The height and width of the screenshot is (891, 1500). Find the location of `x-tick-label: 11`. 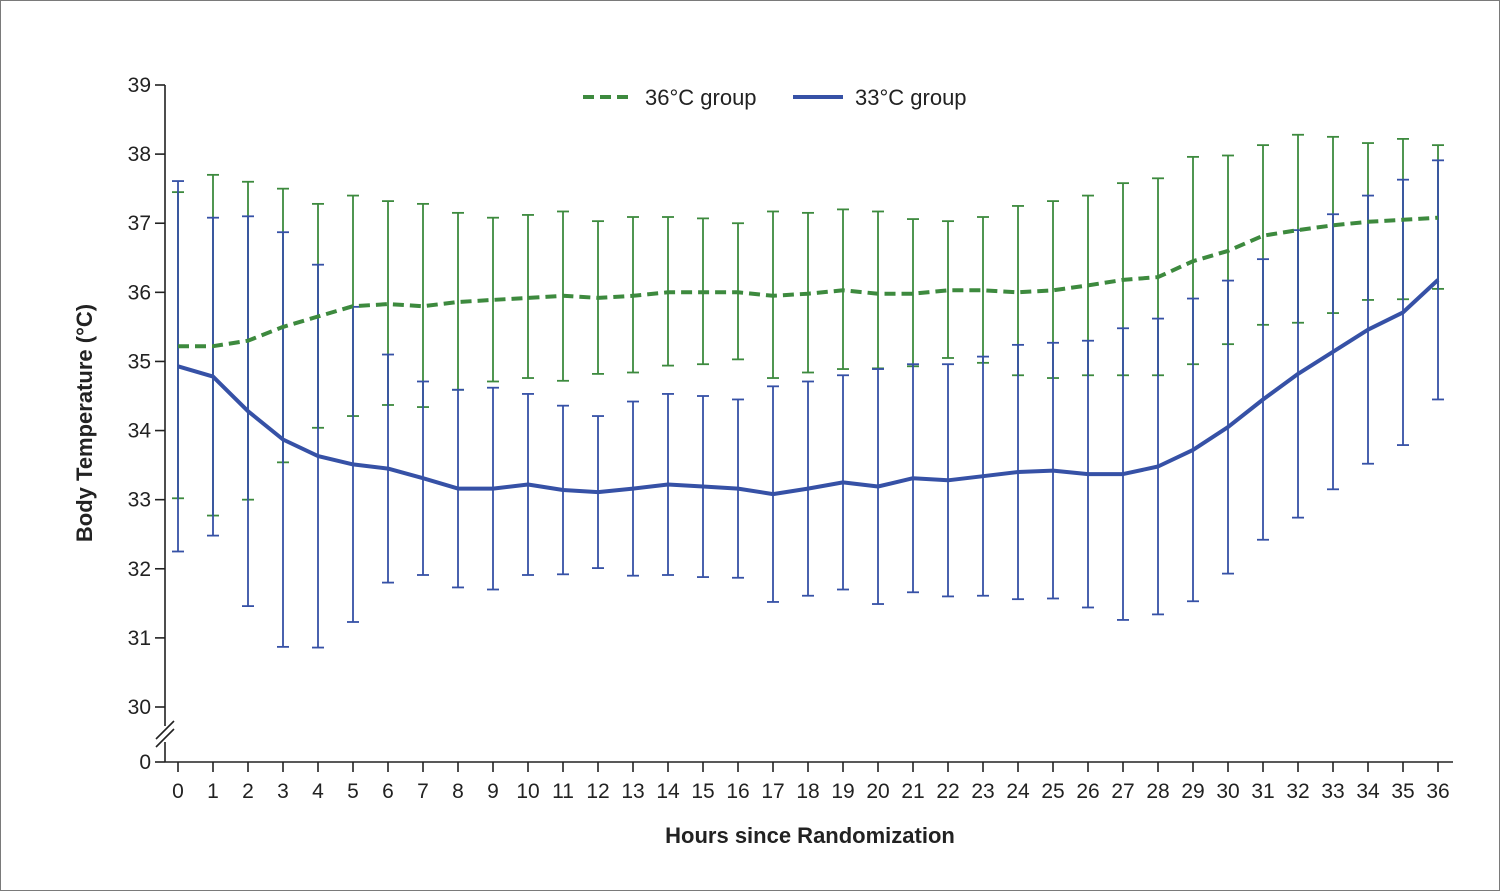

x-tick-label: 11 is located at coordinates (563, 791).